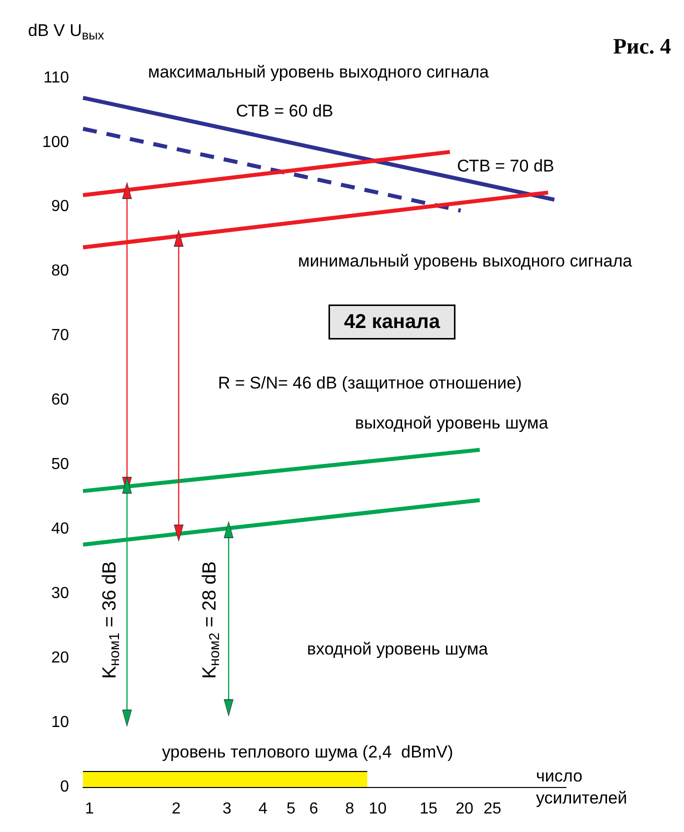 The width and height of the screenshot is (684, 832). I want to click on y-tick-label: 10, so click(60, 723).